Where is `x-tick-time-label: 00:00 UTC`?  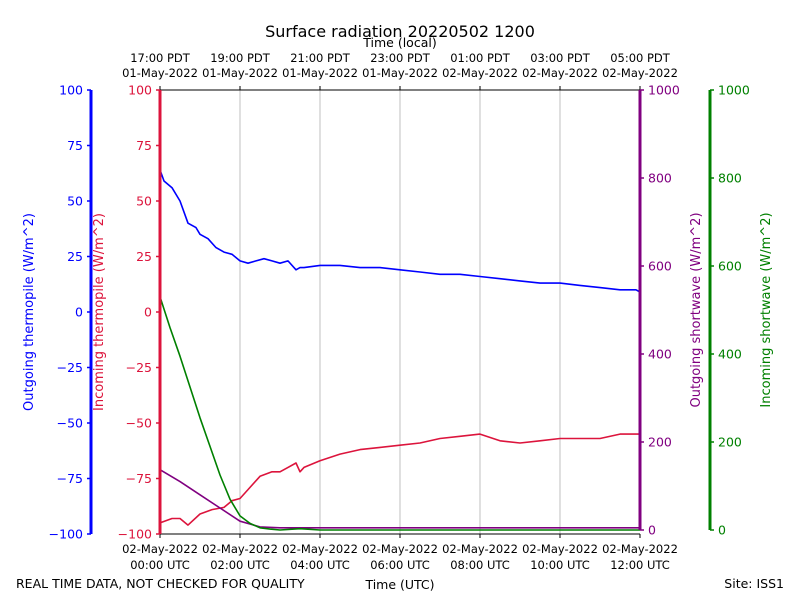 x-tick-time-label: 00:00 UTC is located at coordinates (160, 565).